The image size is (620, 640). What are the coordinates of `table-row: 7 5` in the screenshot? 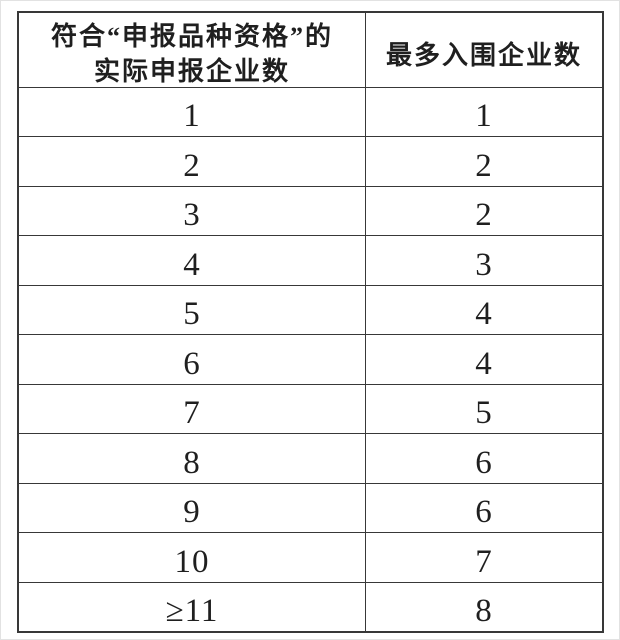 It's located at (310, 408).